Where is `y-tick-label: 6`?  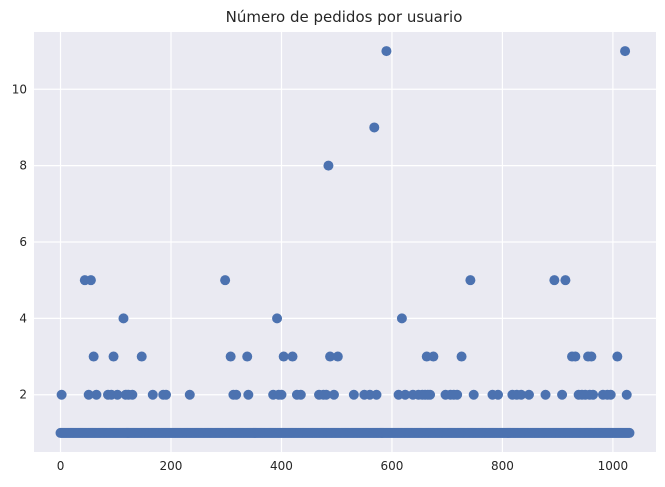
y-tick-label: 6 is located at coordinates (23, 242).